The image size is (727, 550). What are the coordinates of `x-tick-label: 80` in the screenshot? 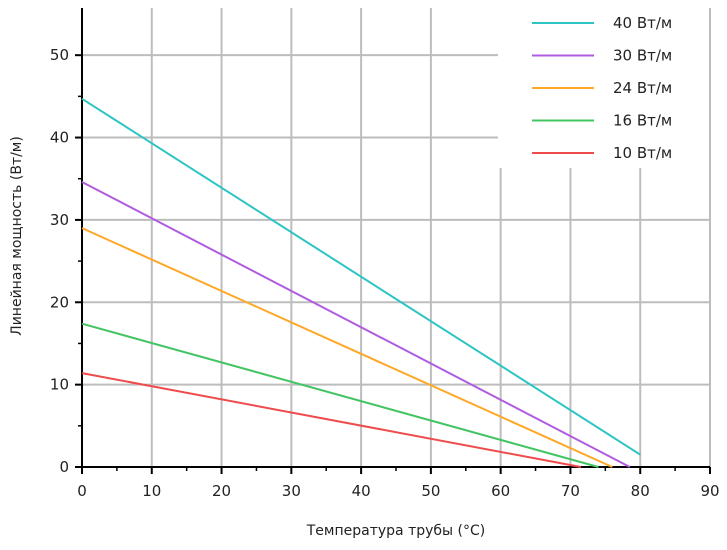 It's located at (640, 491).